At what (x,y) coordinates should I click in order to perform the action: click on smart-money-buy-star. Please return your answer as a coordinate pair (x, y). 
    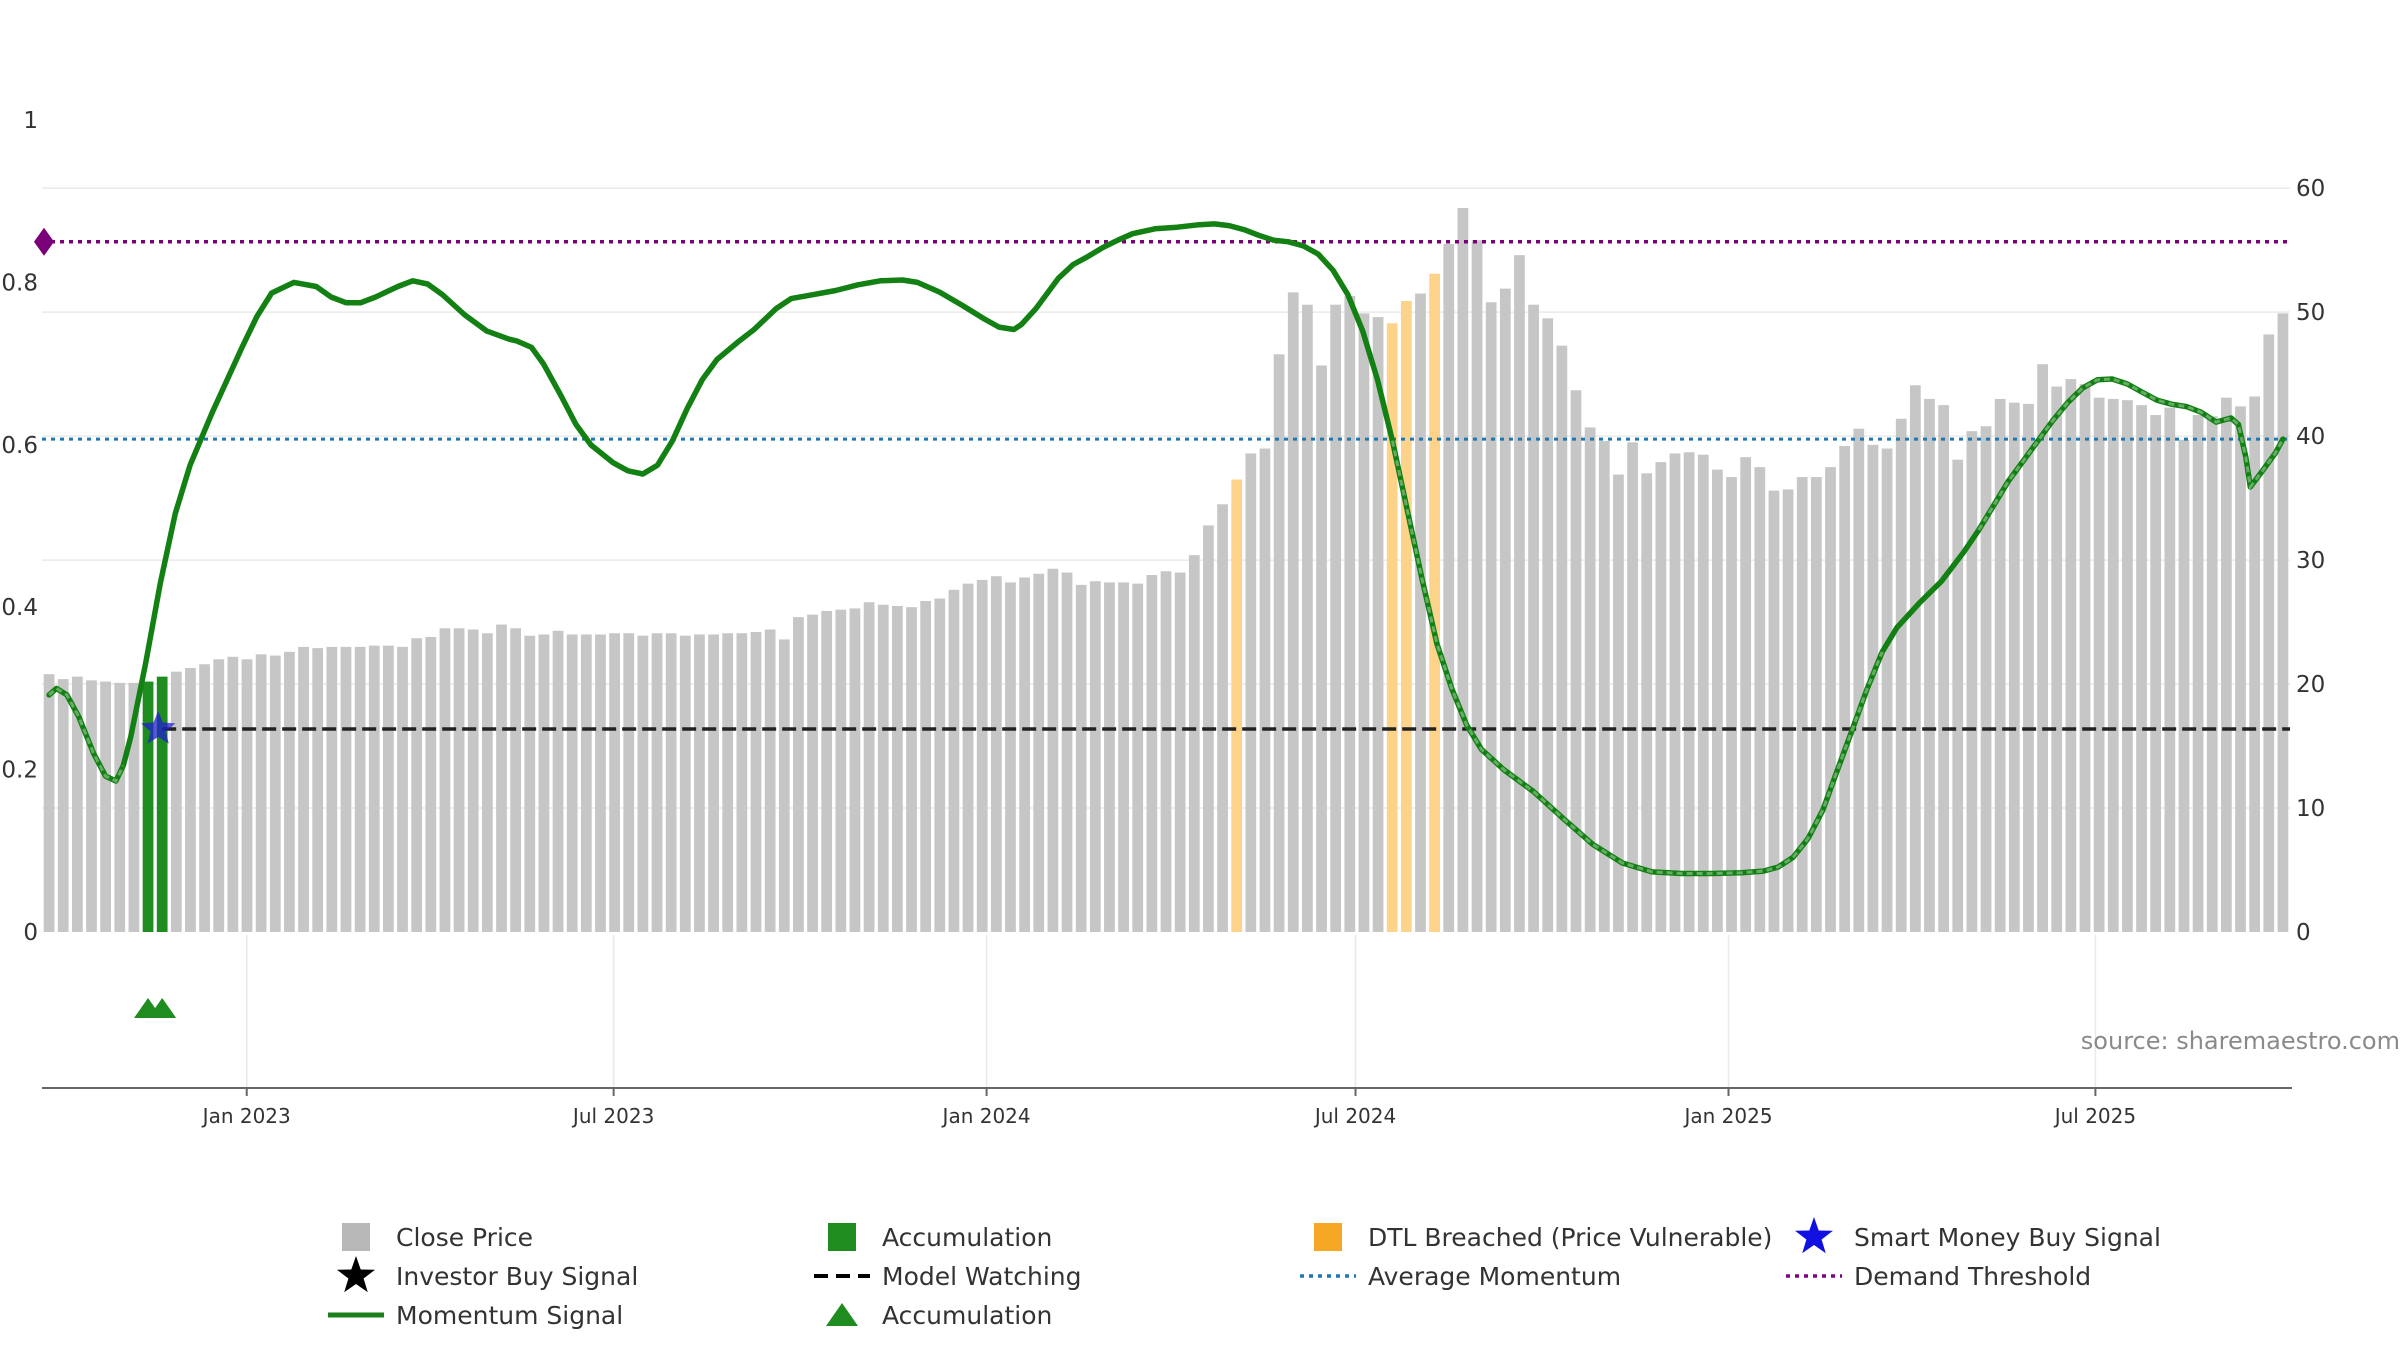
    Looking at the image, I should click on (158, 727).